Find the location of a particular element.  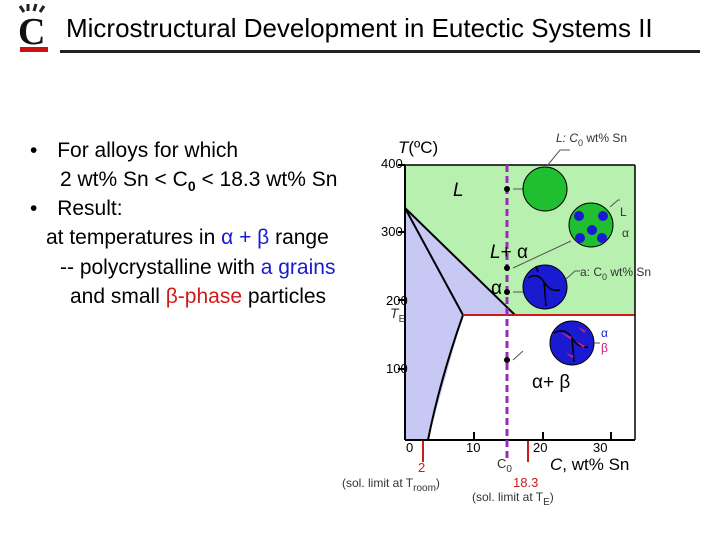

callout-liquid-sub: 0 is located at coordinates (580, 143).